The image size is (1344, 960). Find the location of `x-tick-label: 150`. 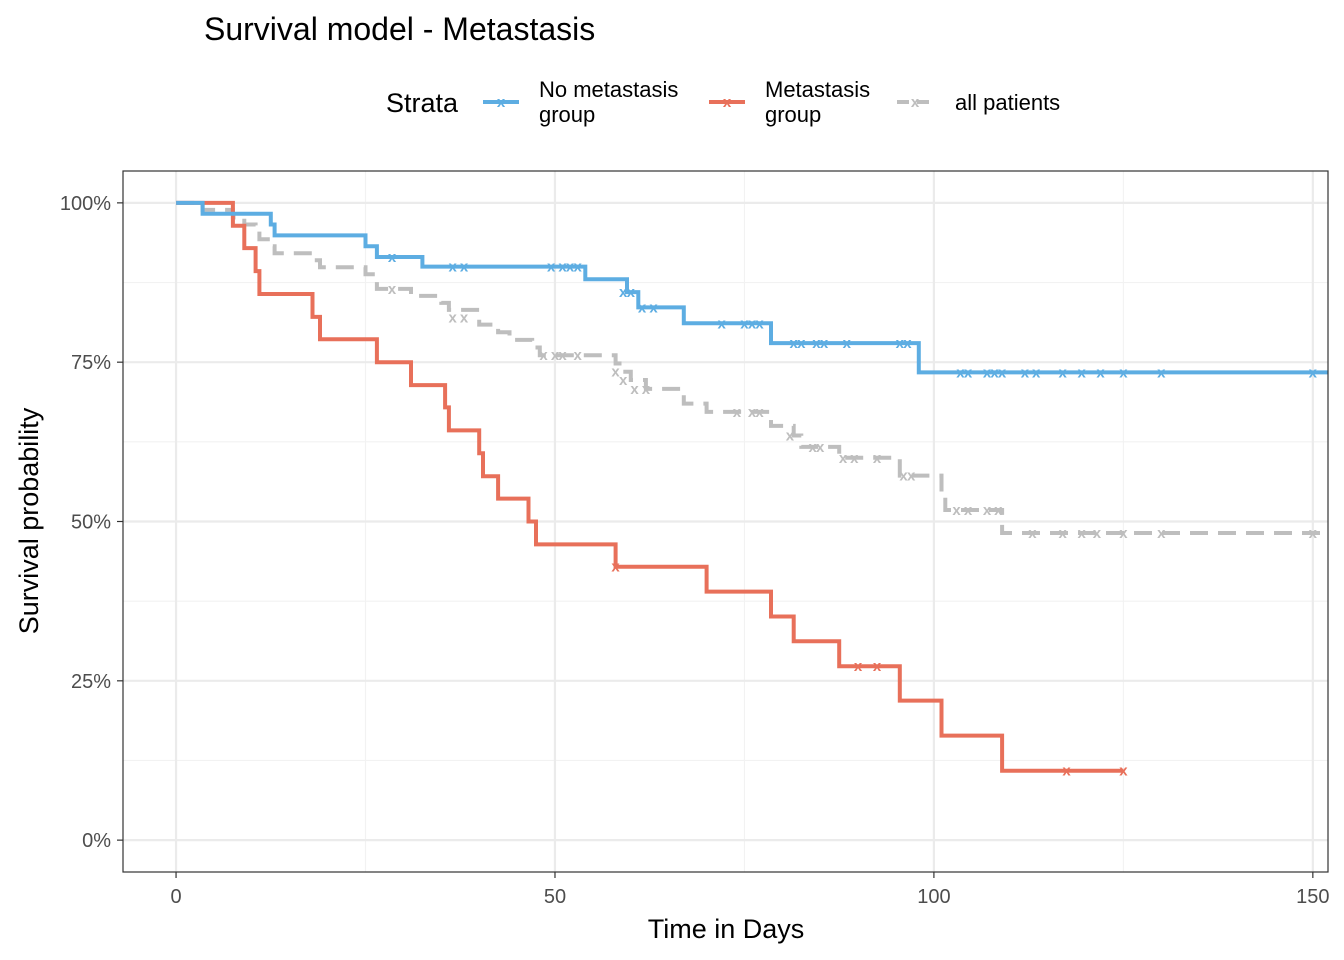

x-tick-label: 150 is located at coordinates (1312, 897).